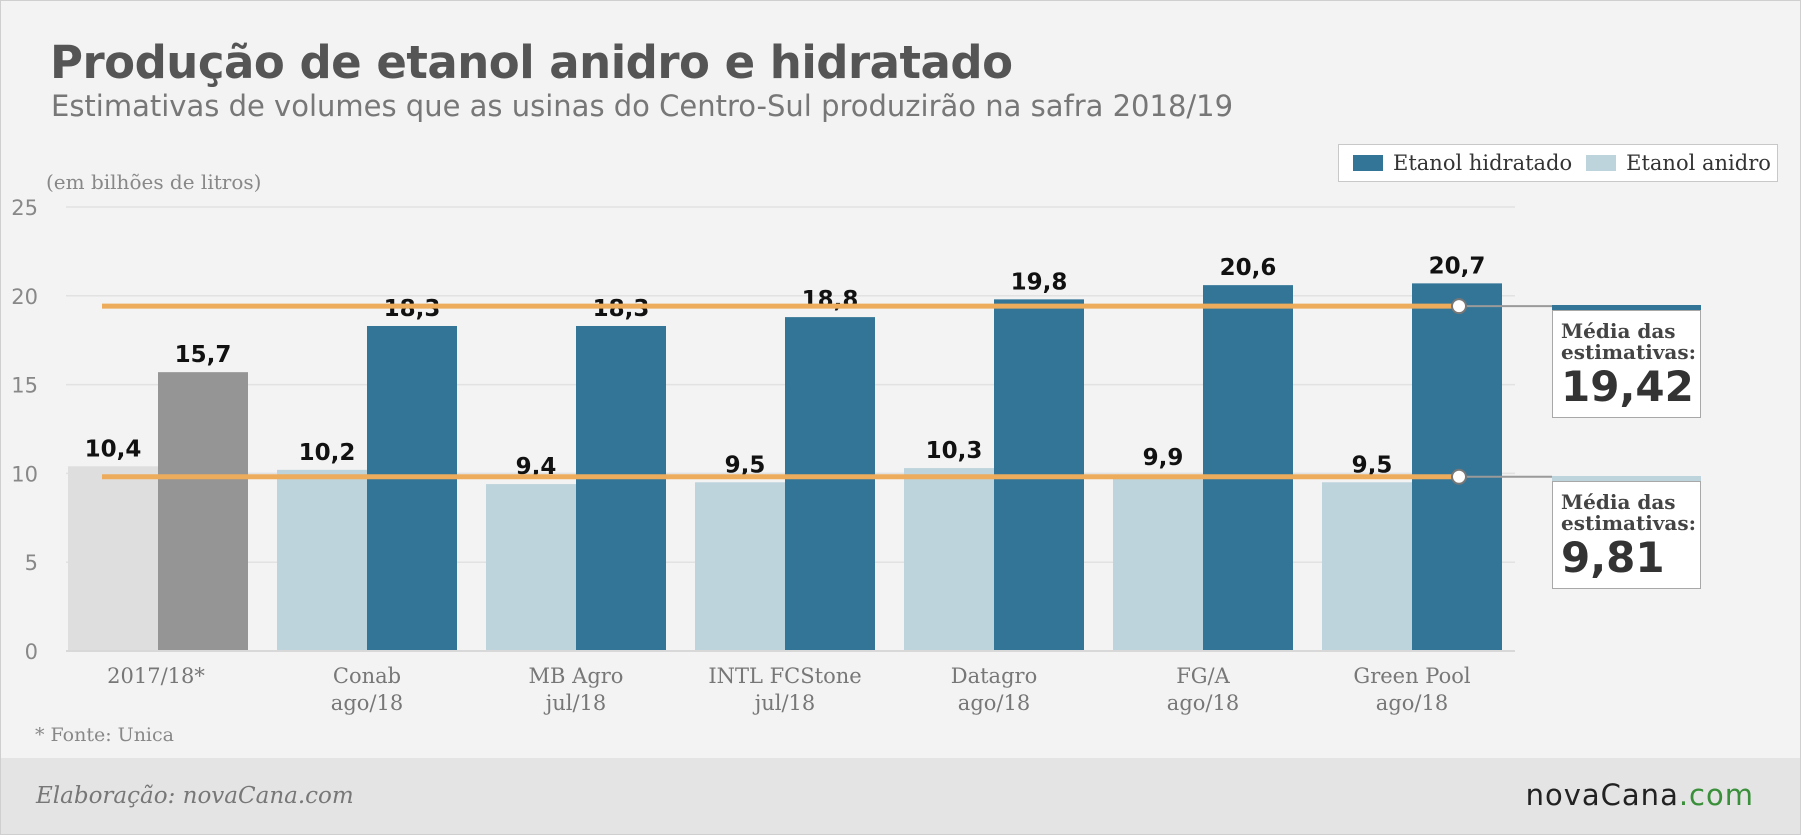 The width and height of the screenshot is (1801, 835). I want to click on average-box-hidratado: Média das estimativas: 19,42, so click(1626, 364).